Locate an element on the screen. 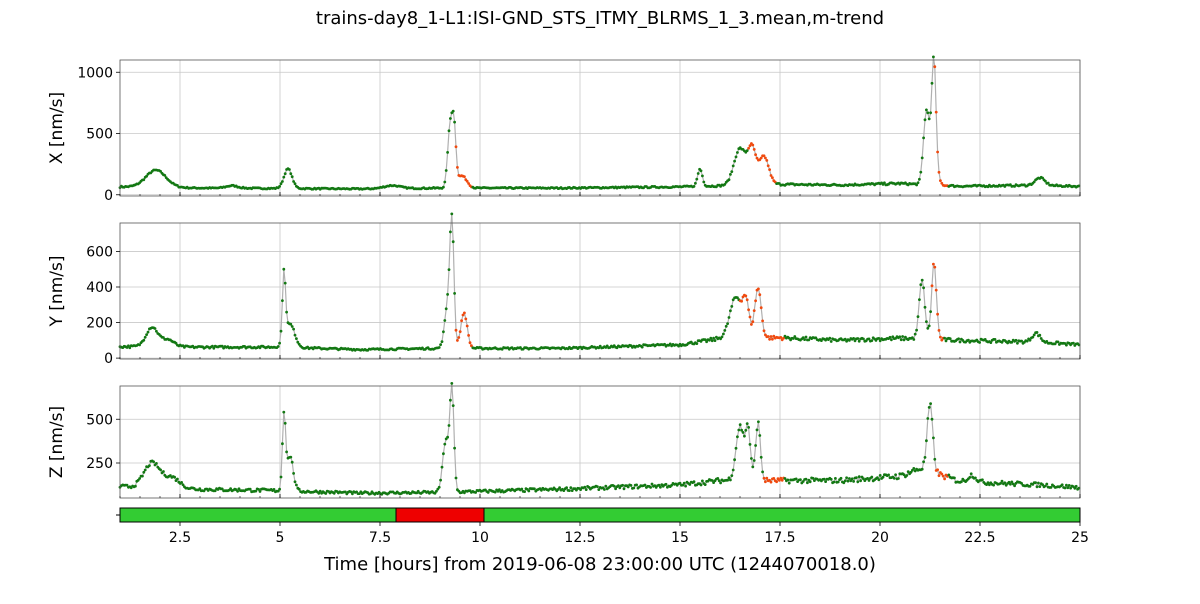 This screenshot has height=604, width=1200. y-tick-label: 1000 is located at coordinates (95, 73).